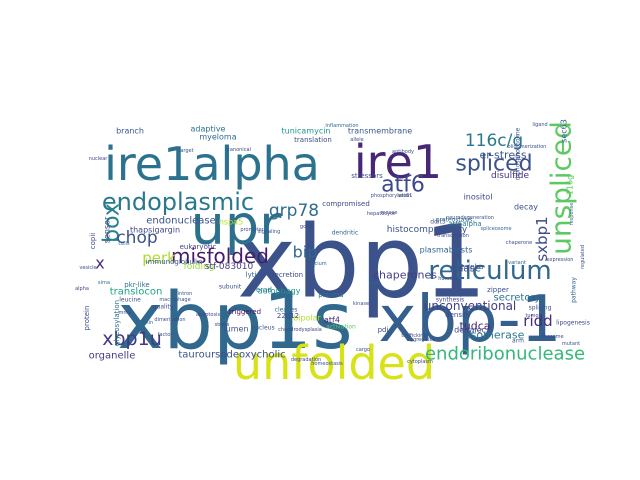  Describe the element at coordinates (136, 292) in the screenshot. I see `cloud-word: translocon` at that location.